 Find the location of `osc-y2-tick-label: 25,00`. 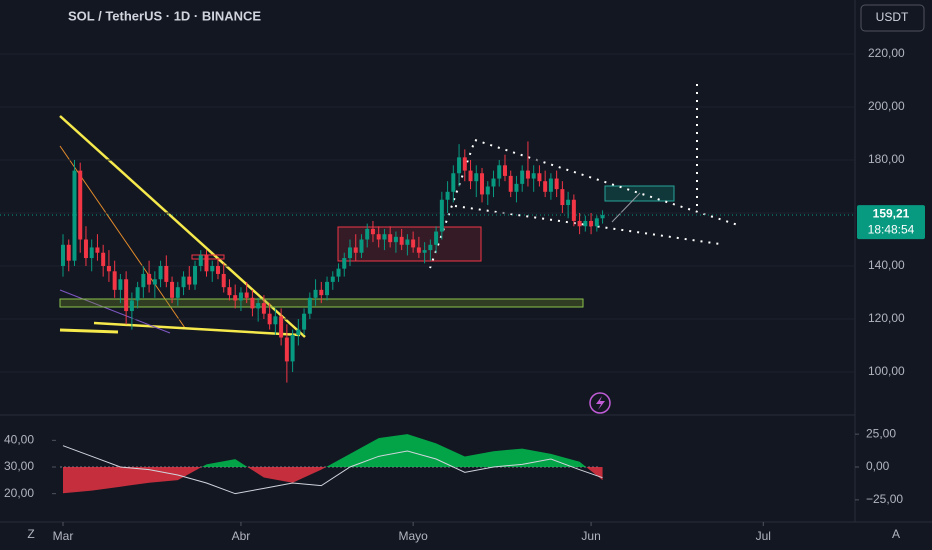

osc-y2-tick-label: 25,00 is located at coordinates (881, 433).